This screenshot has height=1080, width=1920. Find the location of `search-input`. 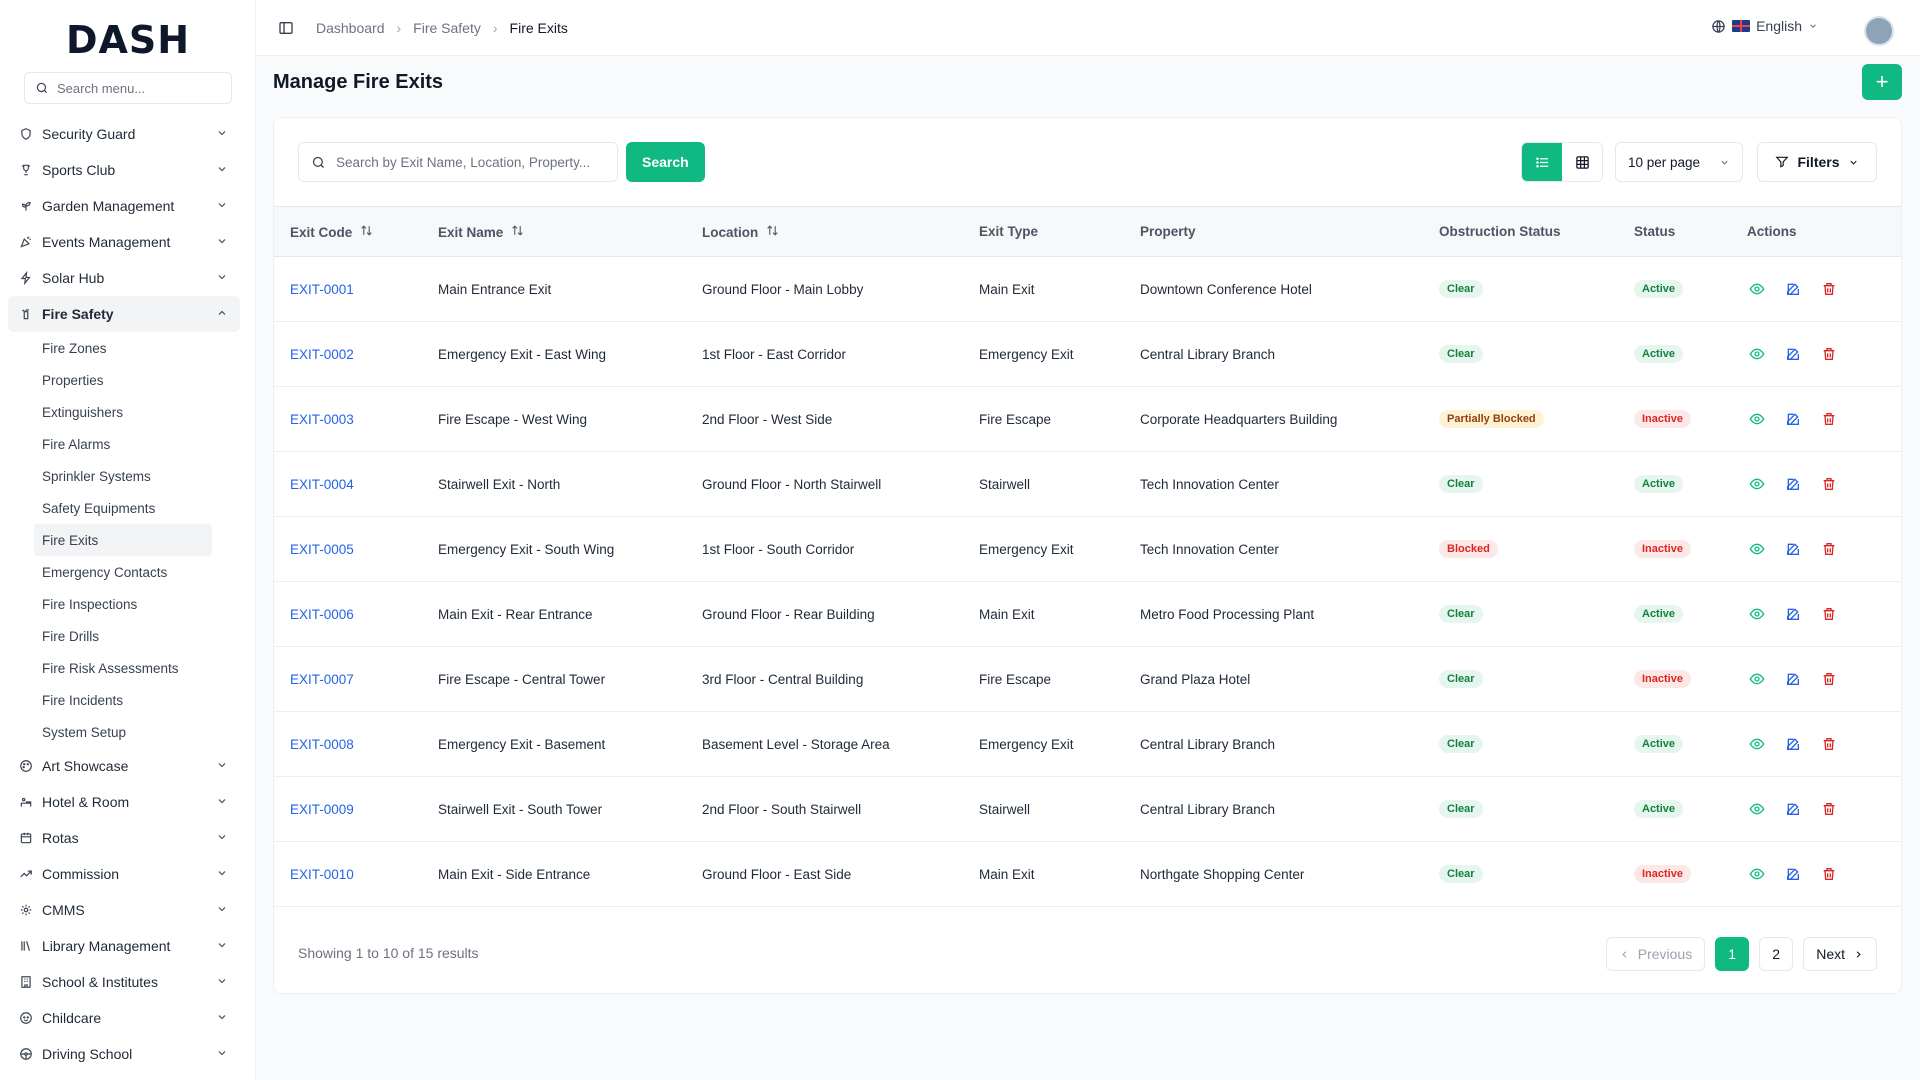

search-input is located at coordinates (471, 162).